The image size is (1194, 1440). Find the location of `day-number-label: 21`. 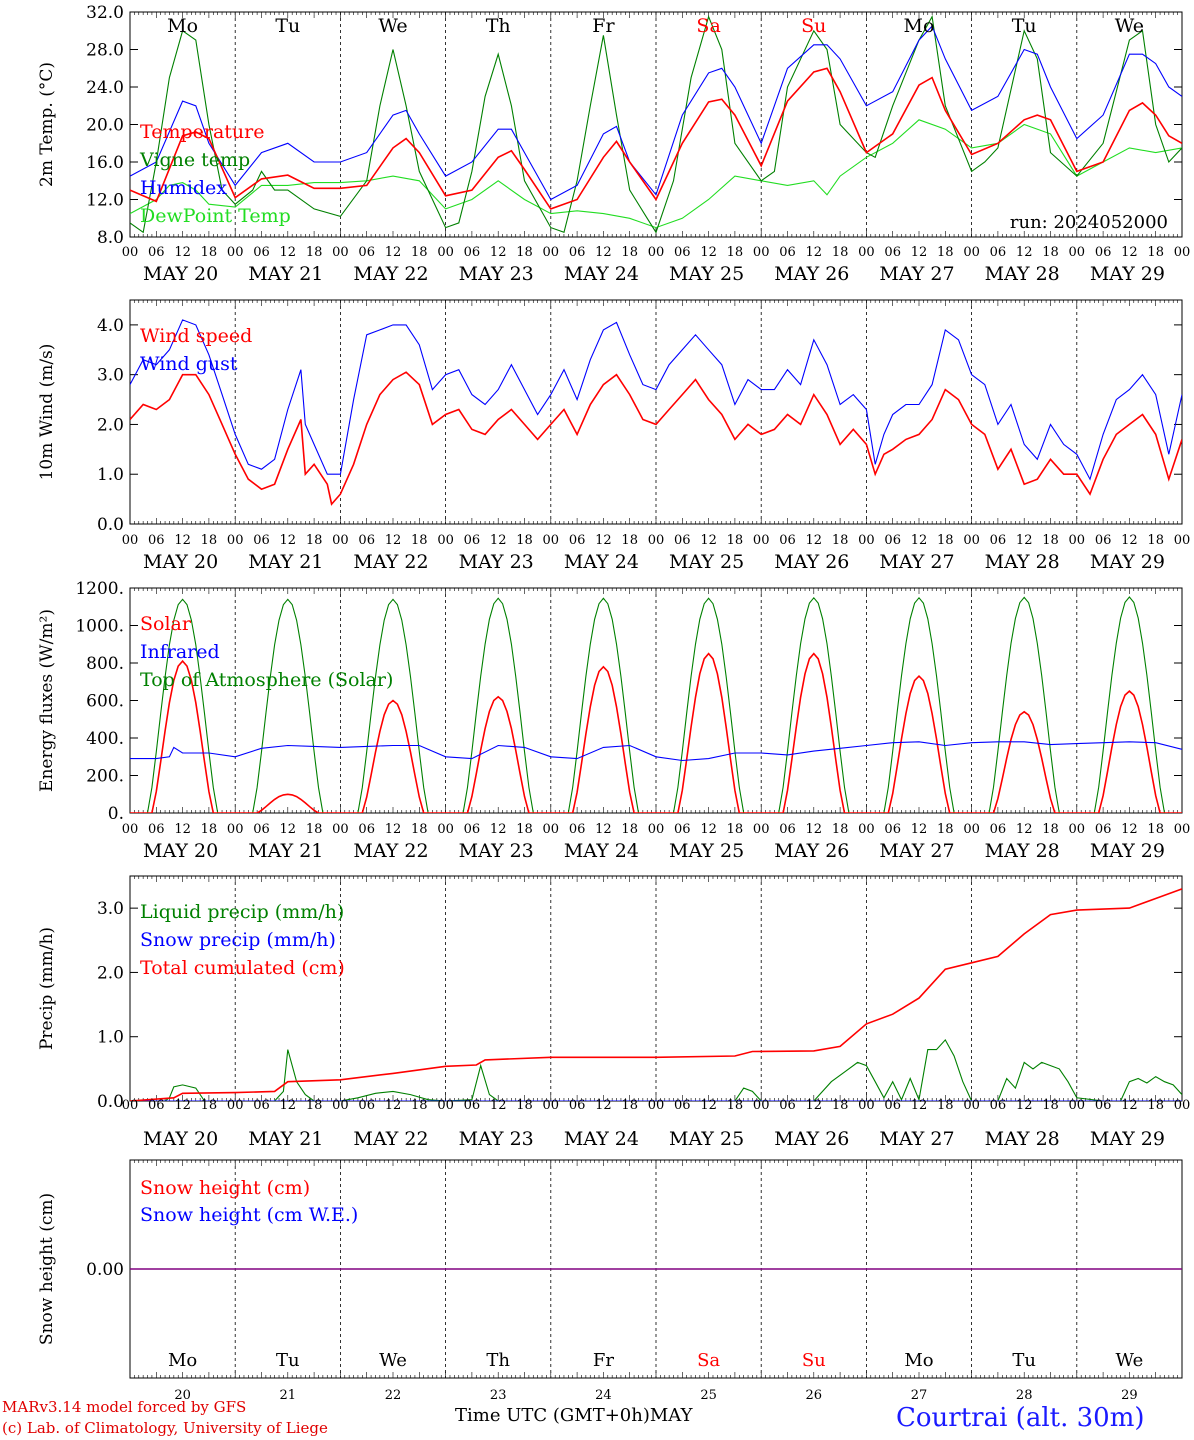

day-number-label: 21 is located at coordinates (288, 1395).